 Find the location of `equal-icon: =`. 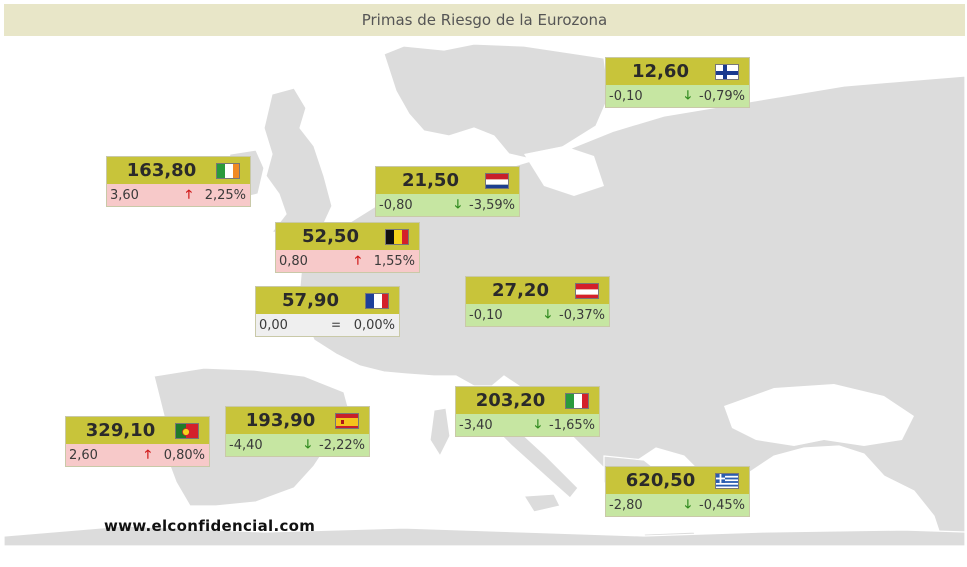

equal-icon: = is located at coordinates (335, 325).